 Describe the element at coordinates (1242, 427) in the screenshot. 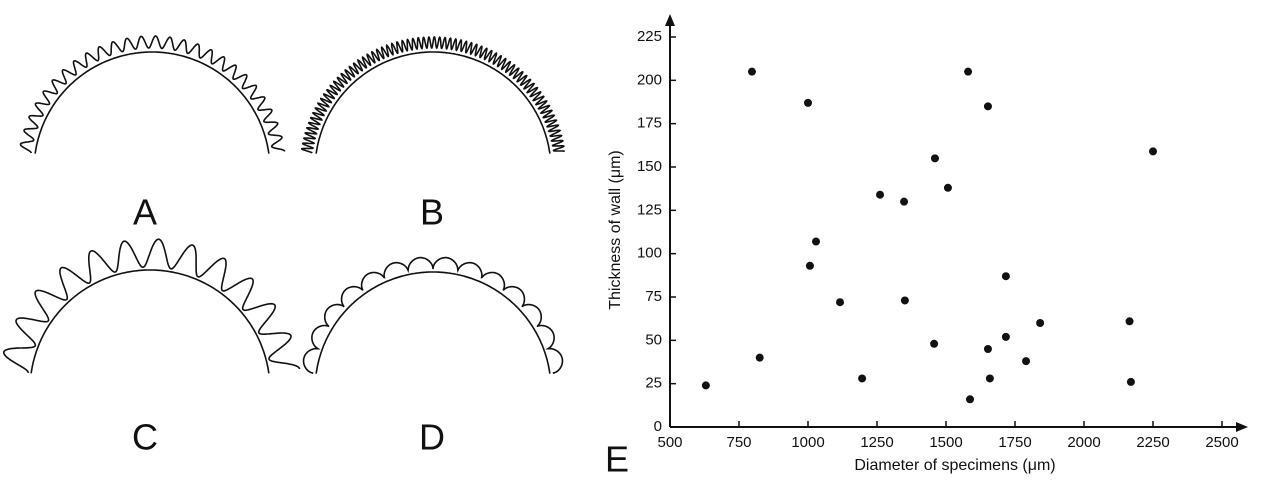

I see `x-axis-arrow` at that location.